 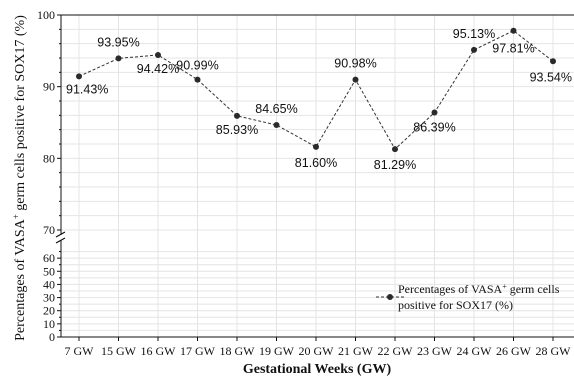 I want to click on y-tick-label: 90, so click(x=49, y=87).